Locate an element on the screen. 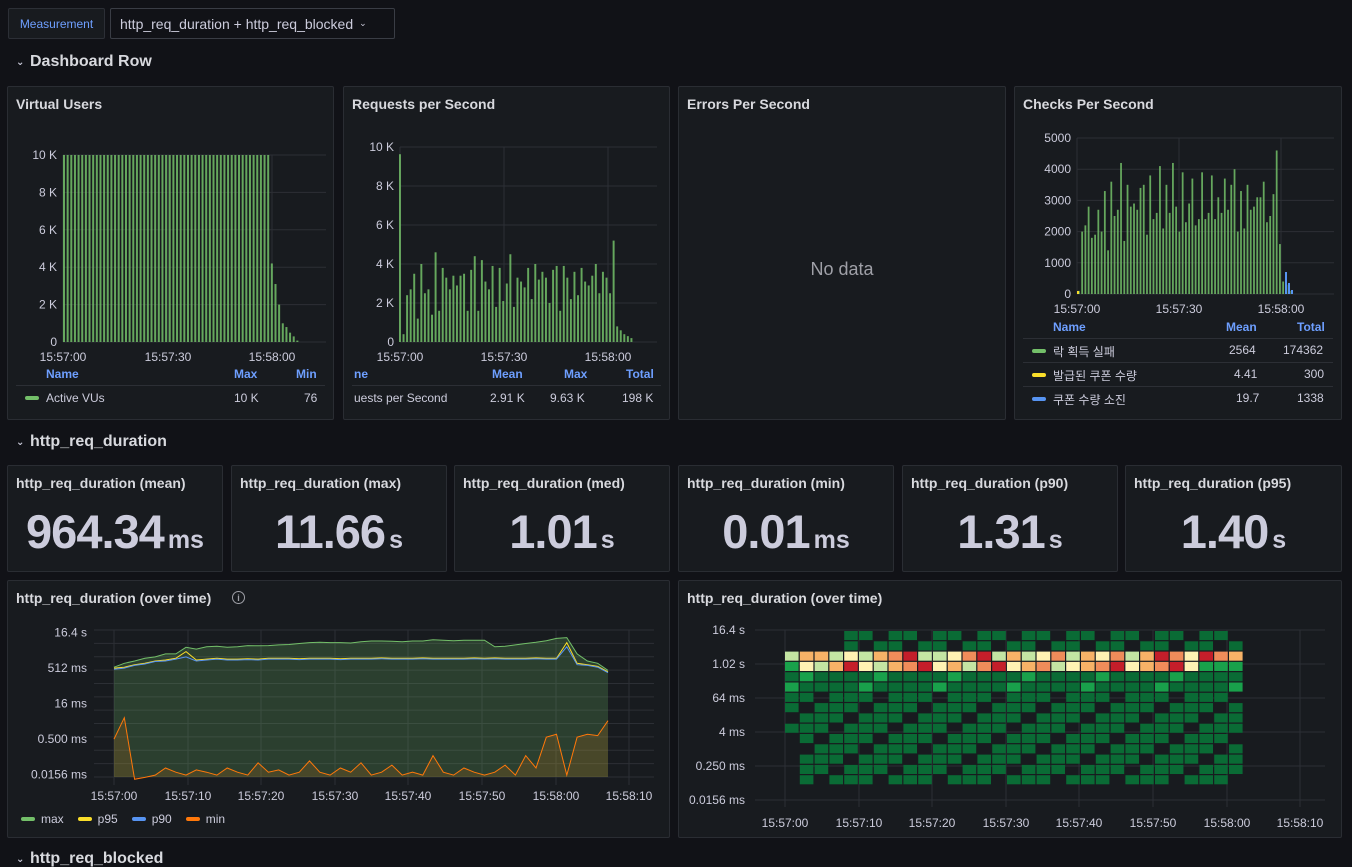 The width and height of the screenshot is (1352, 867). legend-row-name: 락 획득 실패 is located at coordinates (1084, 352).